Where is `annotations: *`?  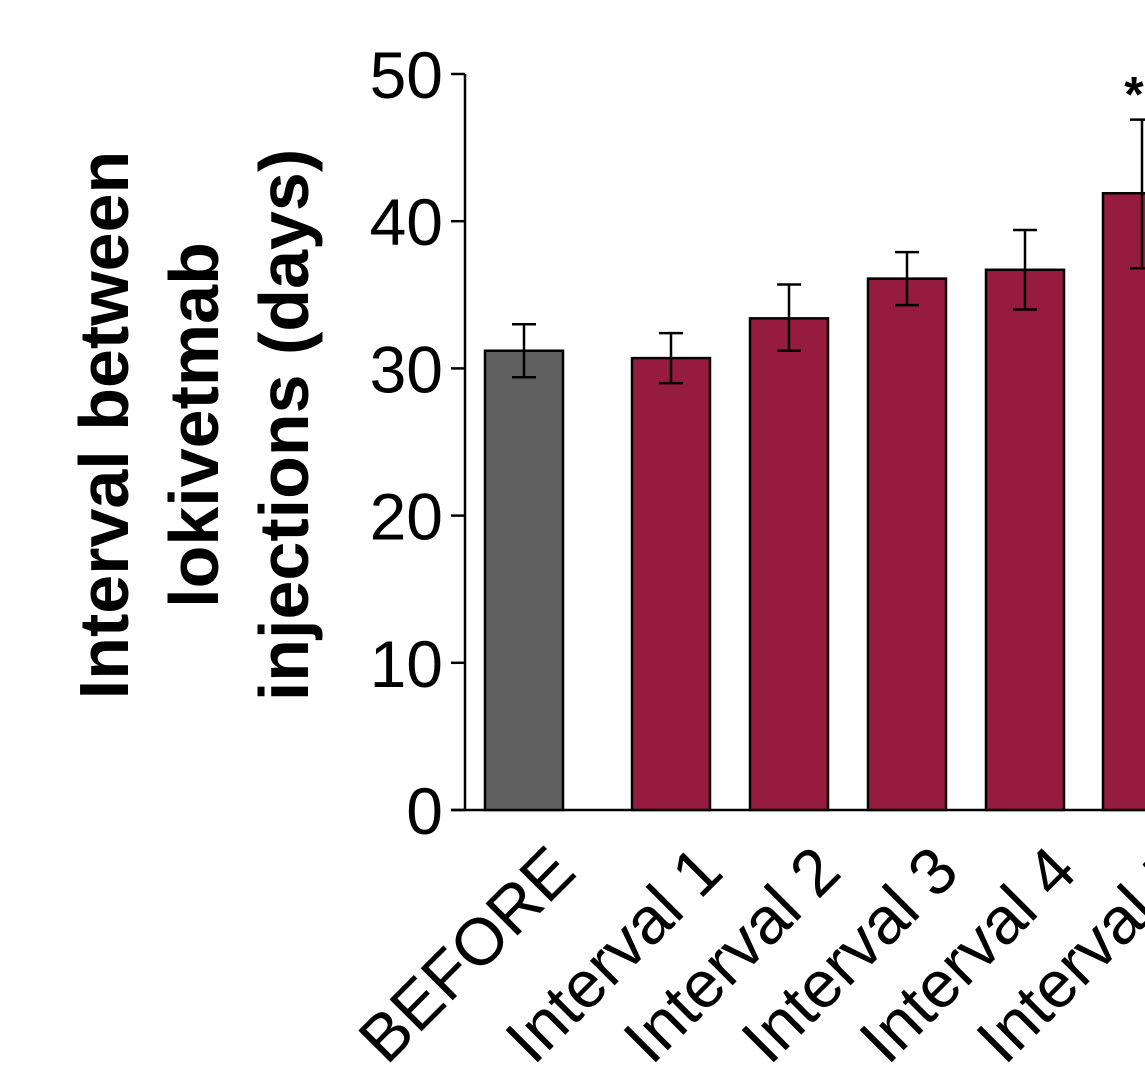 annotations: * is located at coordinates (1134, 95).